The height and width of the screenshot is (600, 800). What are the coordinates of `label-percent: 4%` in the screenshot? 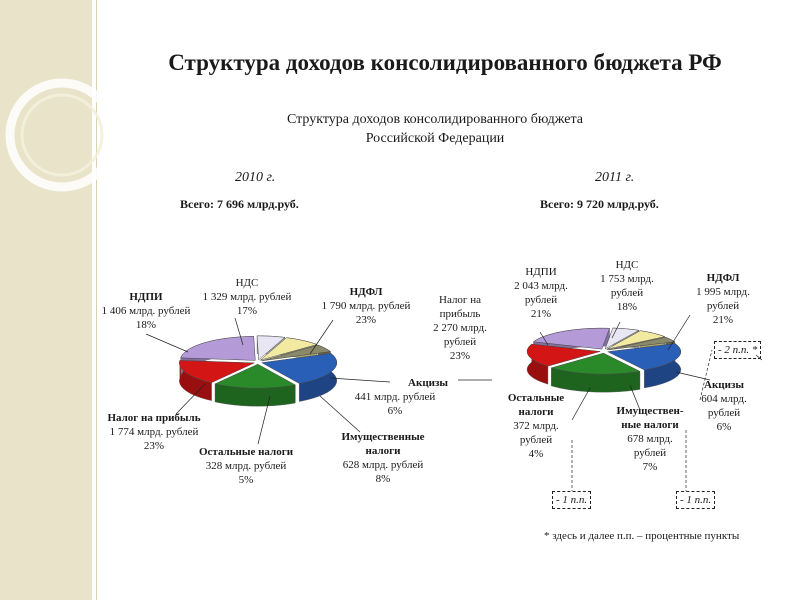 It's located at (536, 454).